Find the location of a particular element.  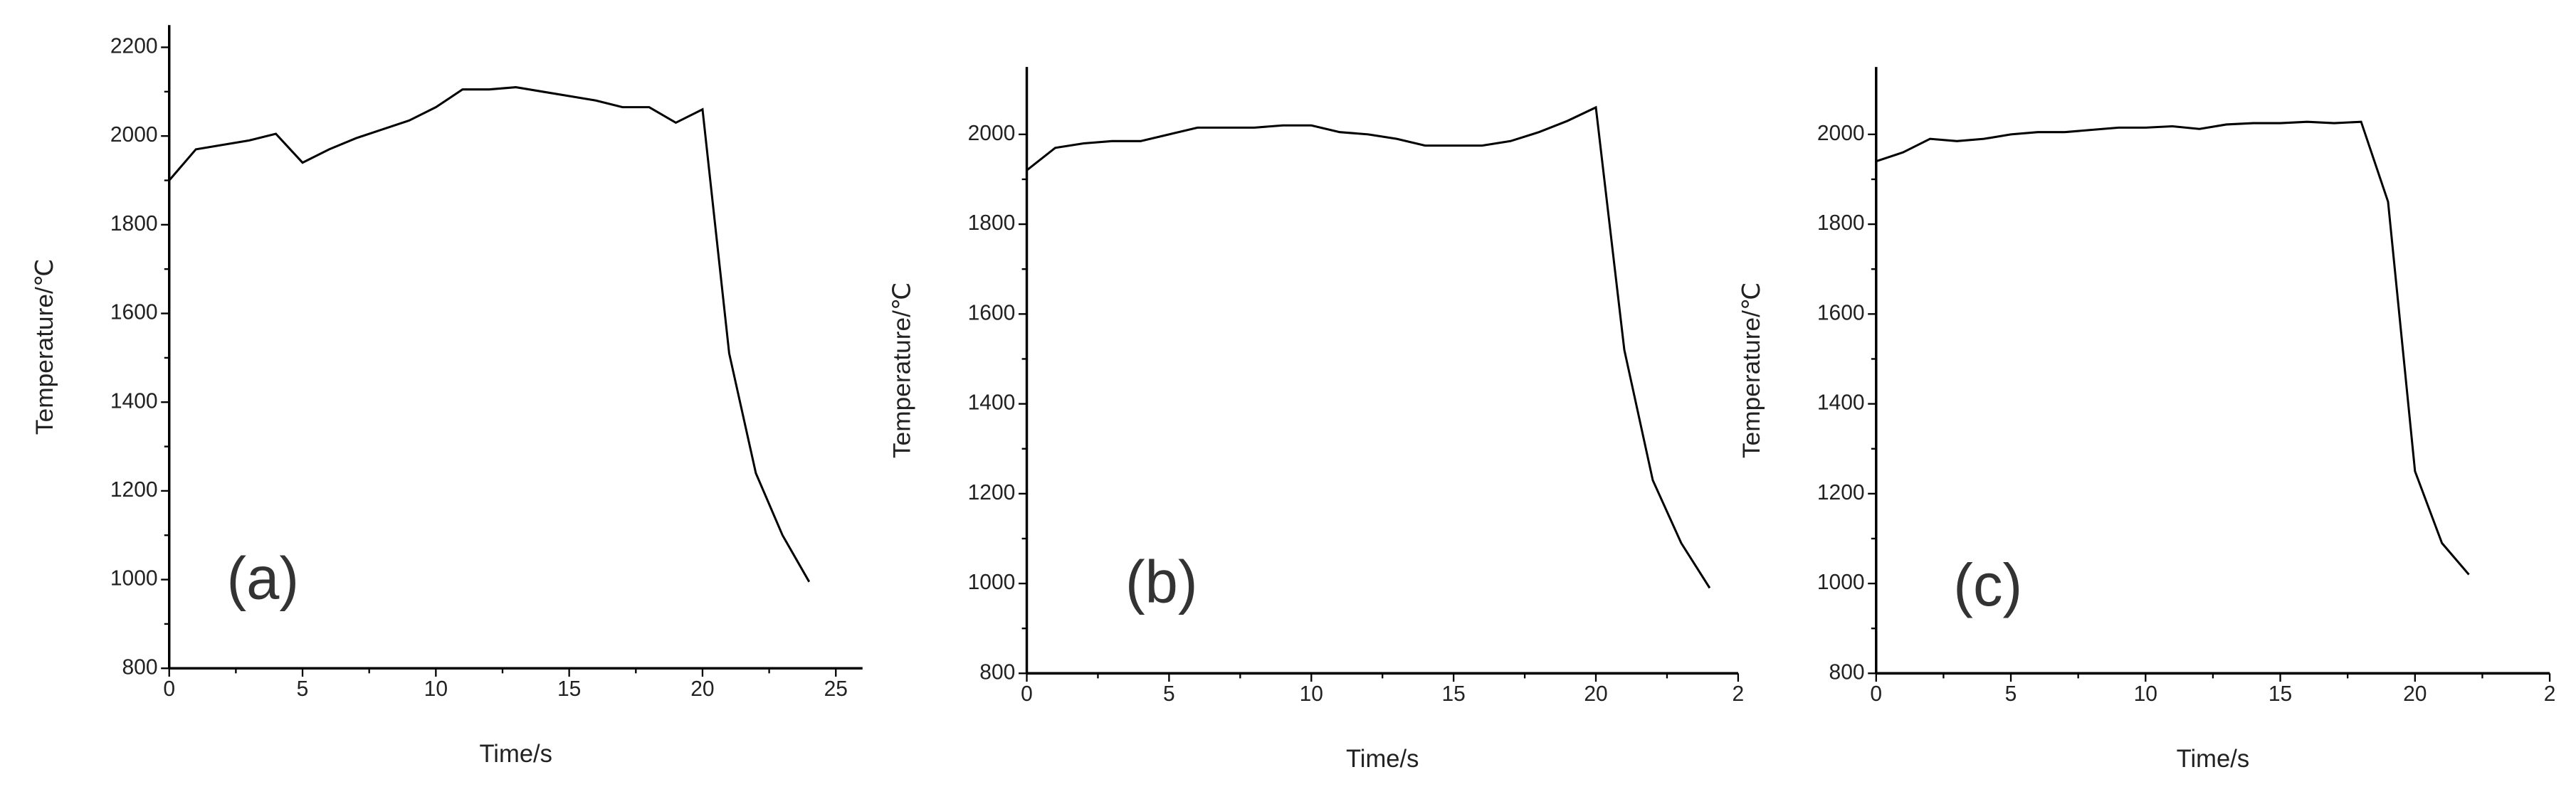

y-tick-label: 2200 is located at coordinates (134, 46).